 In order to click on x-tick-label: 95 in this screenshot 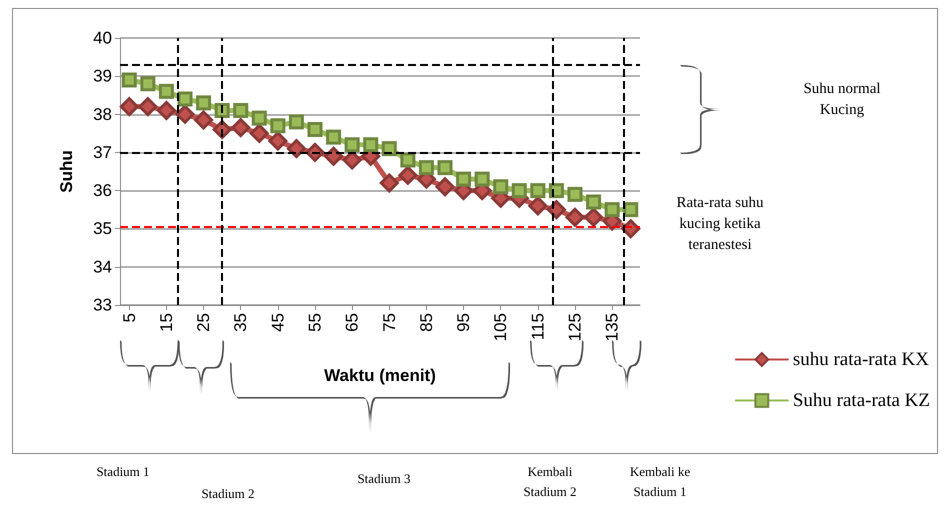, I will do `click(464, 322)`.